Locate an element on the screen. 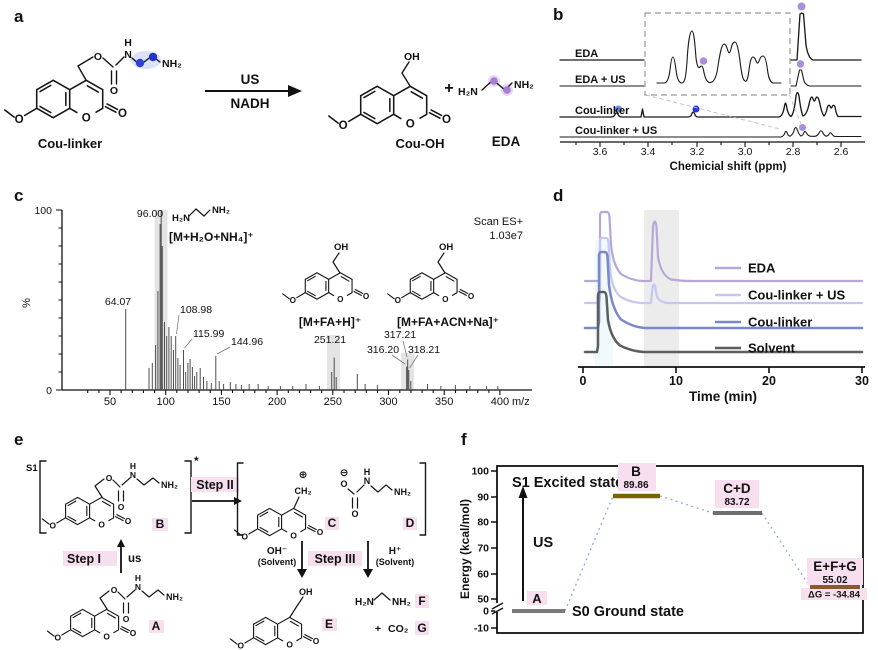 This screenshot has height=650, width=878. axis-break-gap is located at coordinates (497, 607).